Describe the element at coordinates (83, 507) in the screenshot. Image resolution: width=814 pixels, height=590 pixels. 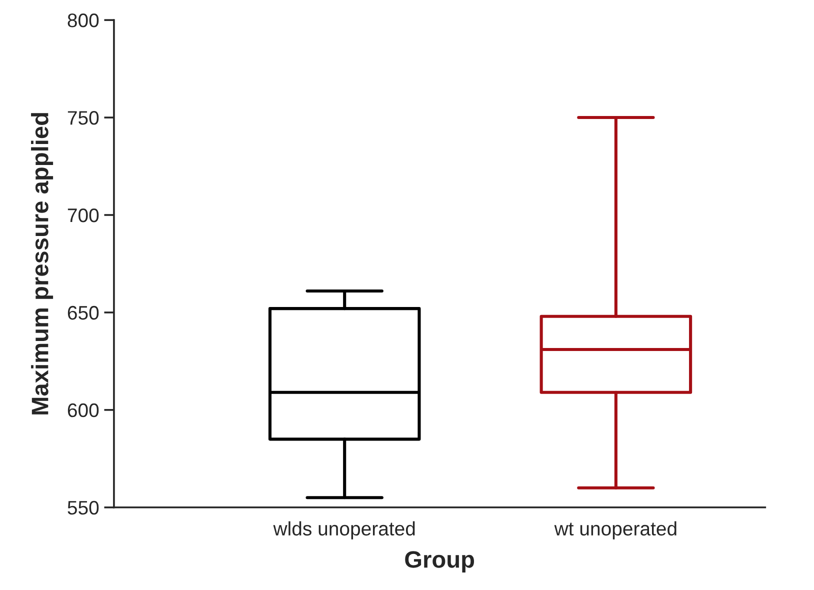
I see `y-tick-label: 550` at that location.